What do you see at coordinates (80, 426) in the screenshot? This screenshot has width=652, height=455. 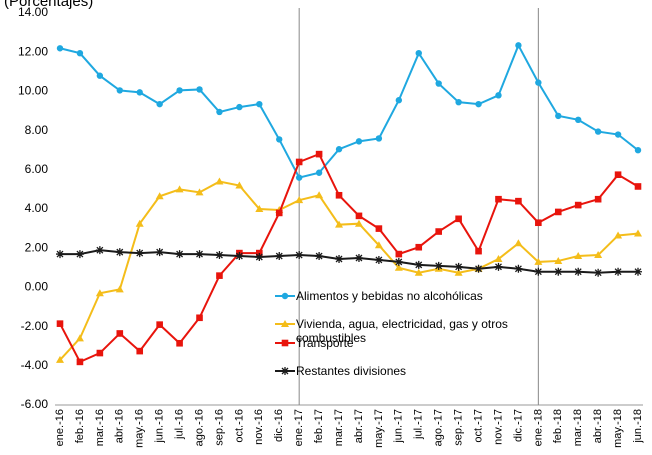 I see `x-tick-label: feb.-16` at bounding box center [80, 426].